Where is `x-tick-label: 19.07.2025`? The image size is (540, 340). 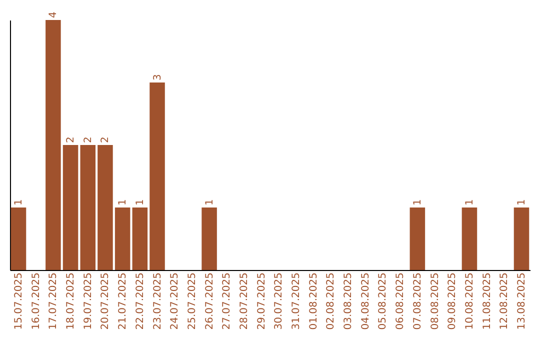
x-tick-label: 19.07.2025 is located at coordinates (88, 301).